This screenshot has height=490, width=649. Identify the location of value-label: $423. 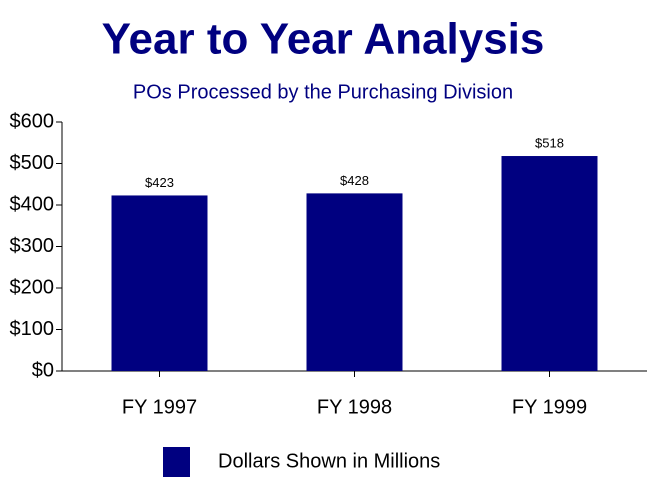
(159, 182).